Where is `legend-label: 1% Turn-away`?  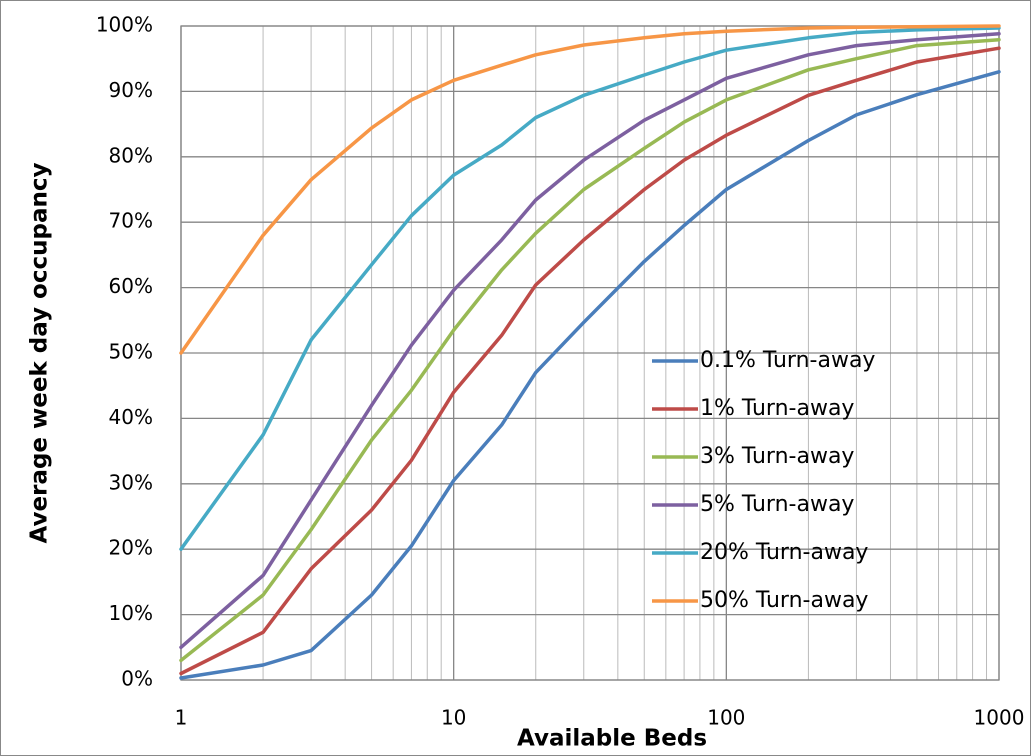 legend-label: 1% Turn-away is located at coordinates (777, 408).